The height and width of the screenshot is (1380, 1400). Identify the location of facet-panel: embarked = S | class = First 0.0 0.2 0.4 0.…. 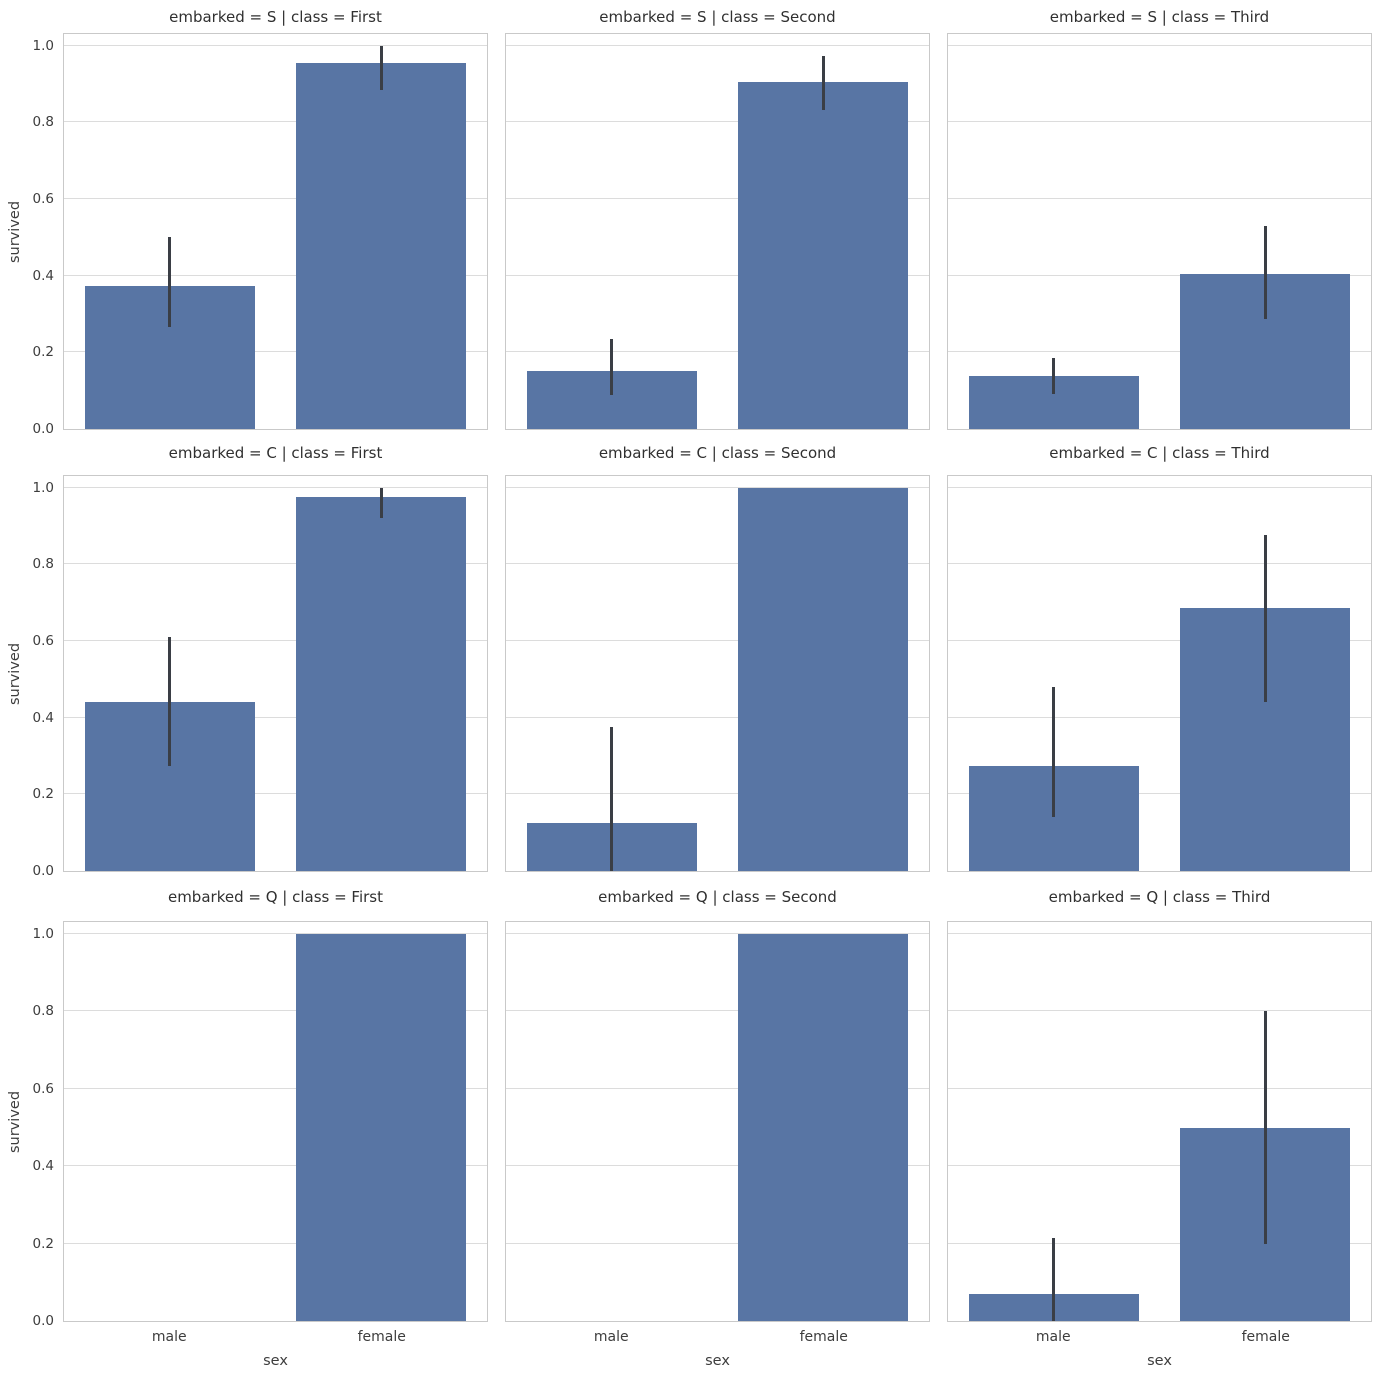
(247, 218).